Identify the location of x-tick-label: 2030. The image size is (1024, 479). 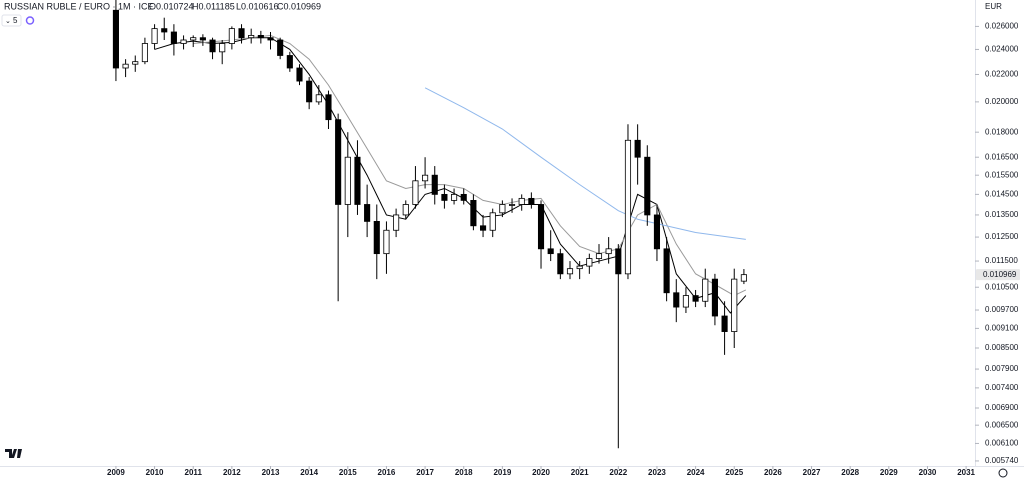
(928, 472).